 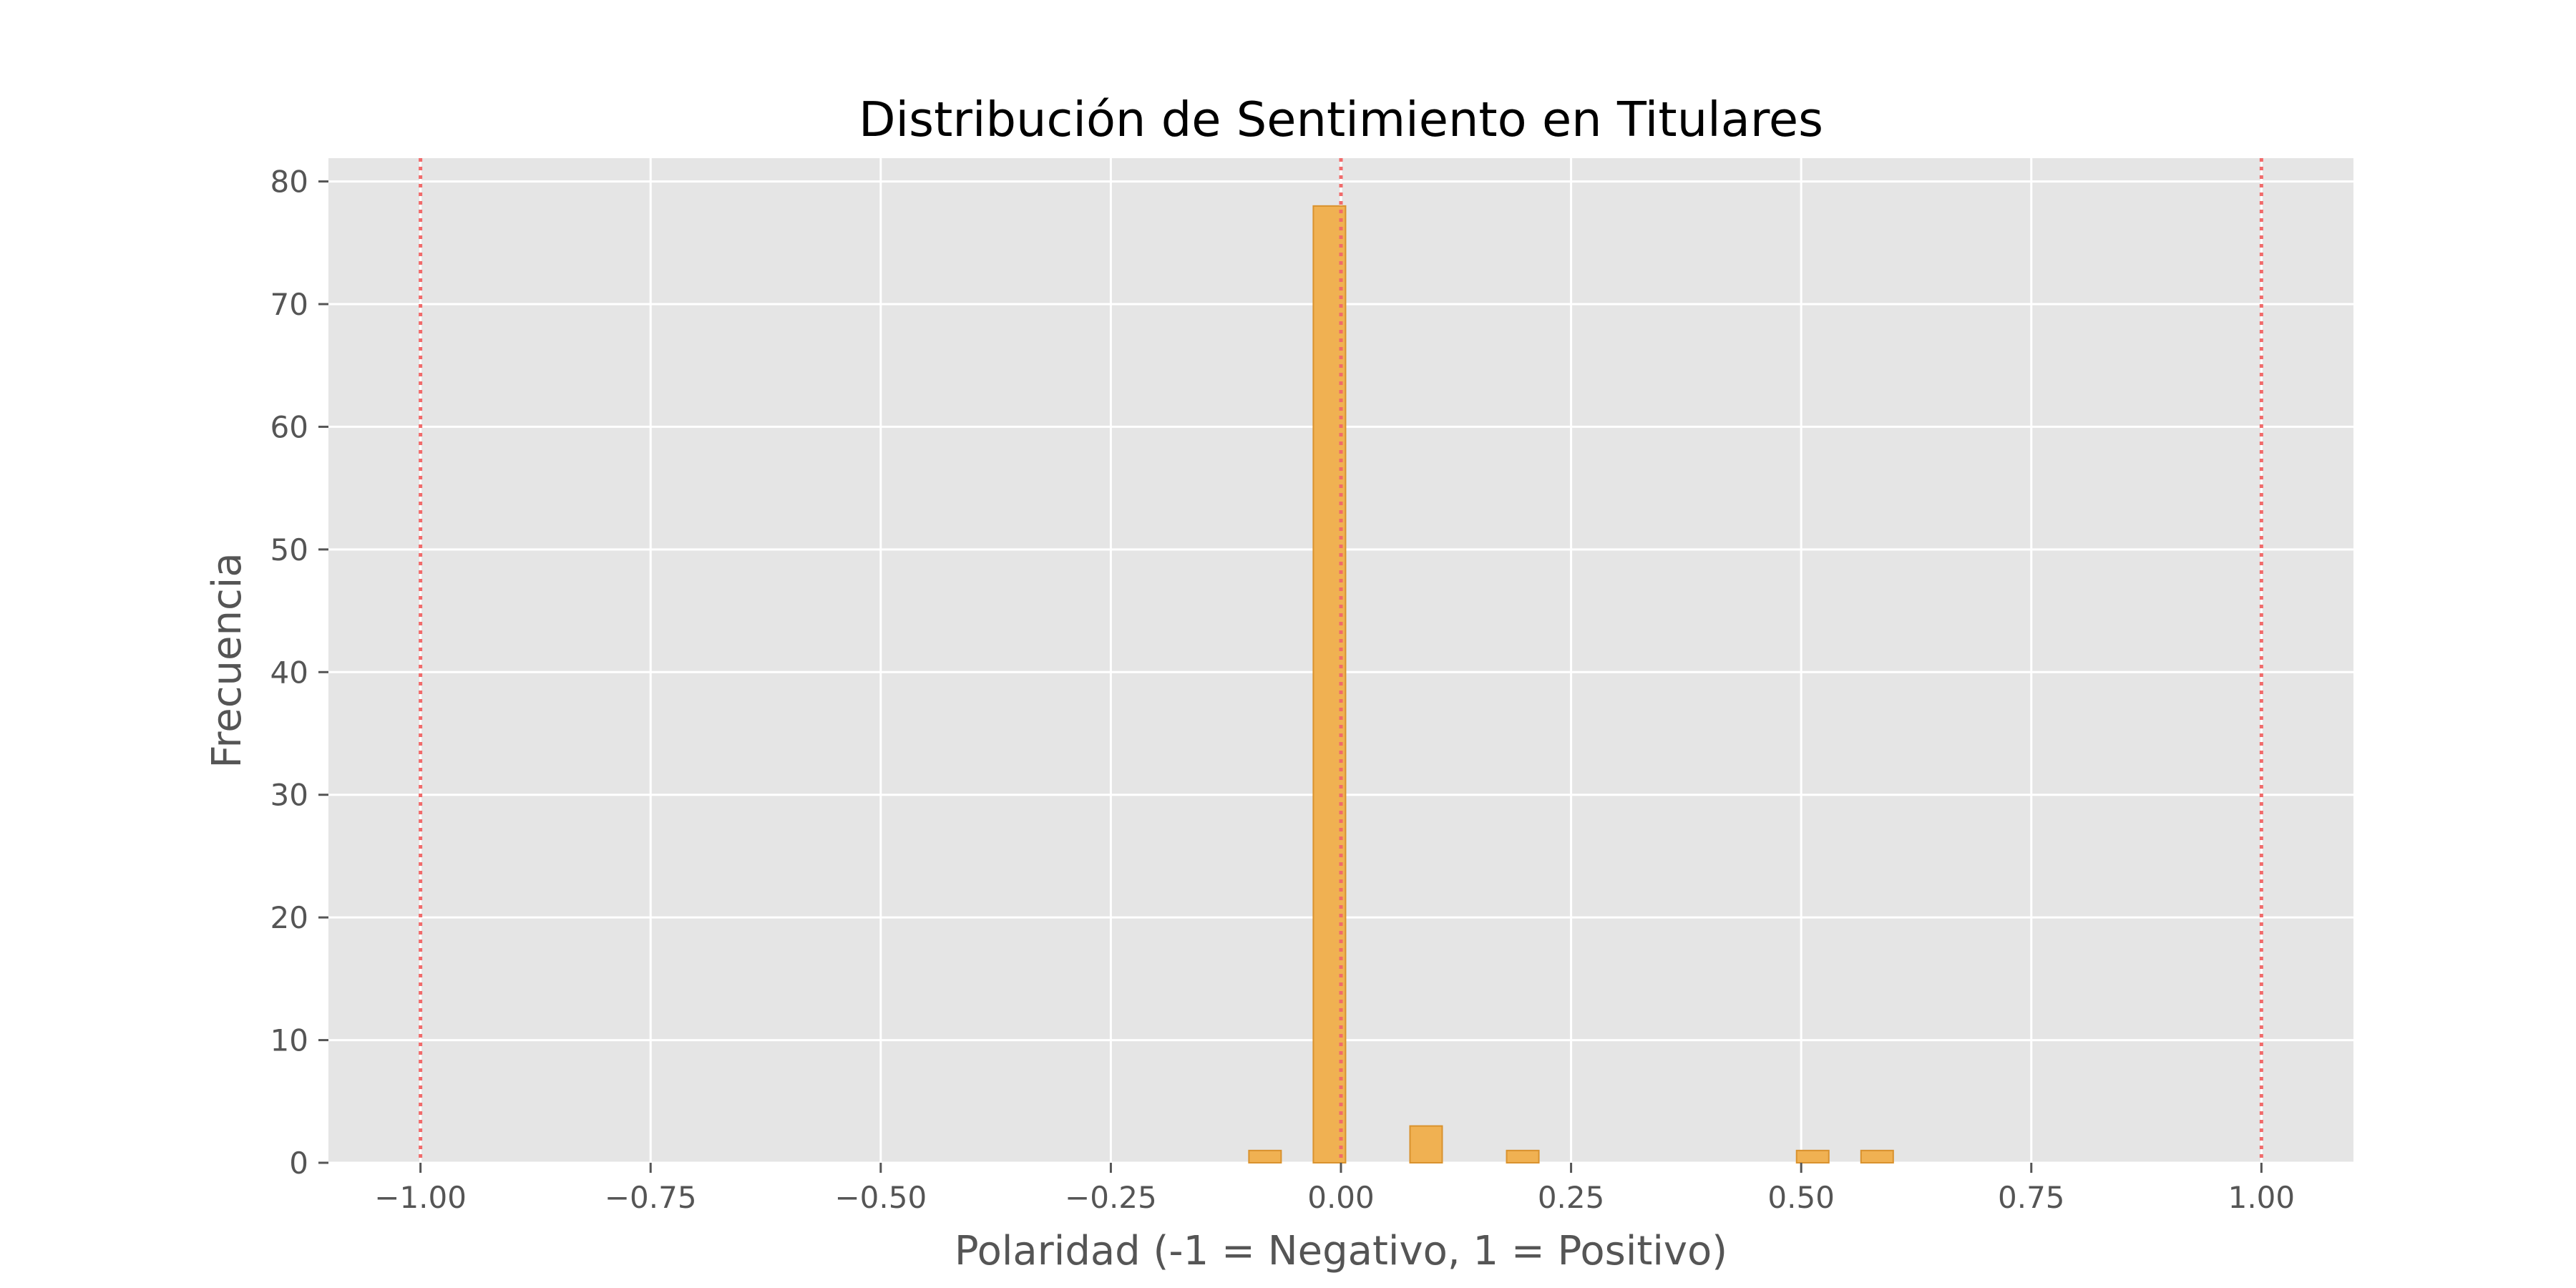 What do you see at coordinates (289, 795) in the screenshot?
I see `y-tick-label: 30` at bounding box center [289, 795].